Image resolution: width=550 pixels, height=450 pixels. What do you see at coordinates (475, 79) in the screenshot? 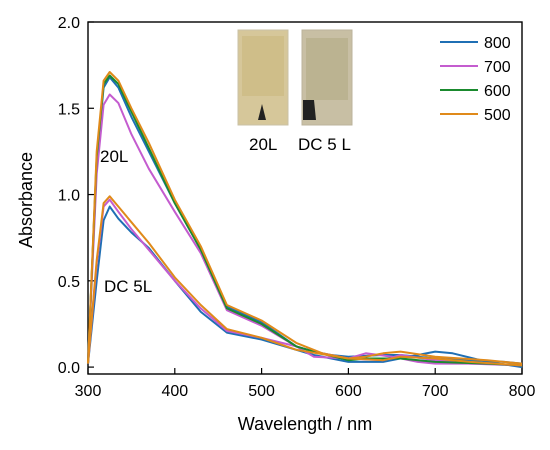
I see `legend: 800 700 600 500` at bounding box center [475, 79].